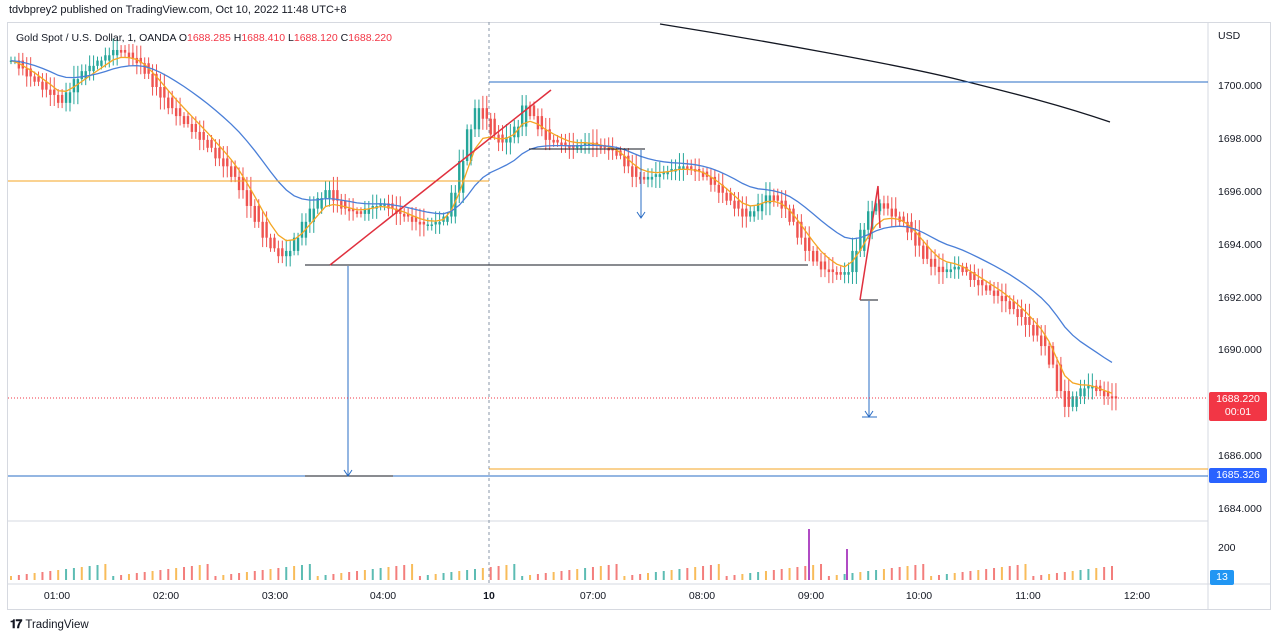  What do you see at coordinates (489, 596) in the screenshot?
I see `time-tick-label: 10` at bounding box center [489, 596].